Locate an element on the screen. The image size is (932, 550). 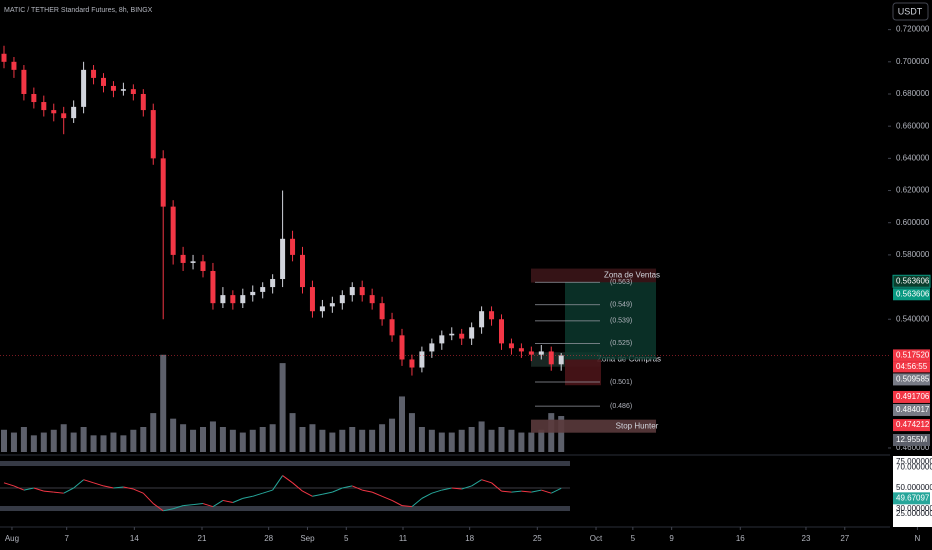
x-tick-label: 7 is located at coordinates (66, 538).